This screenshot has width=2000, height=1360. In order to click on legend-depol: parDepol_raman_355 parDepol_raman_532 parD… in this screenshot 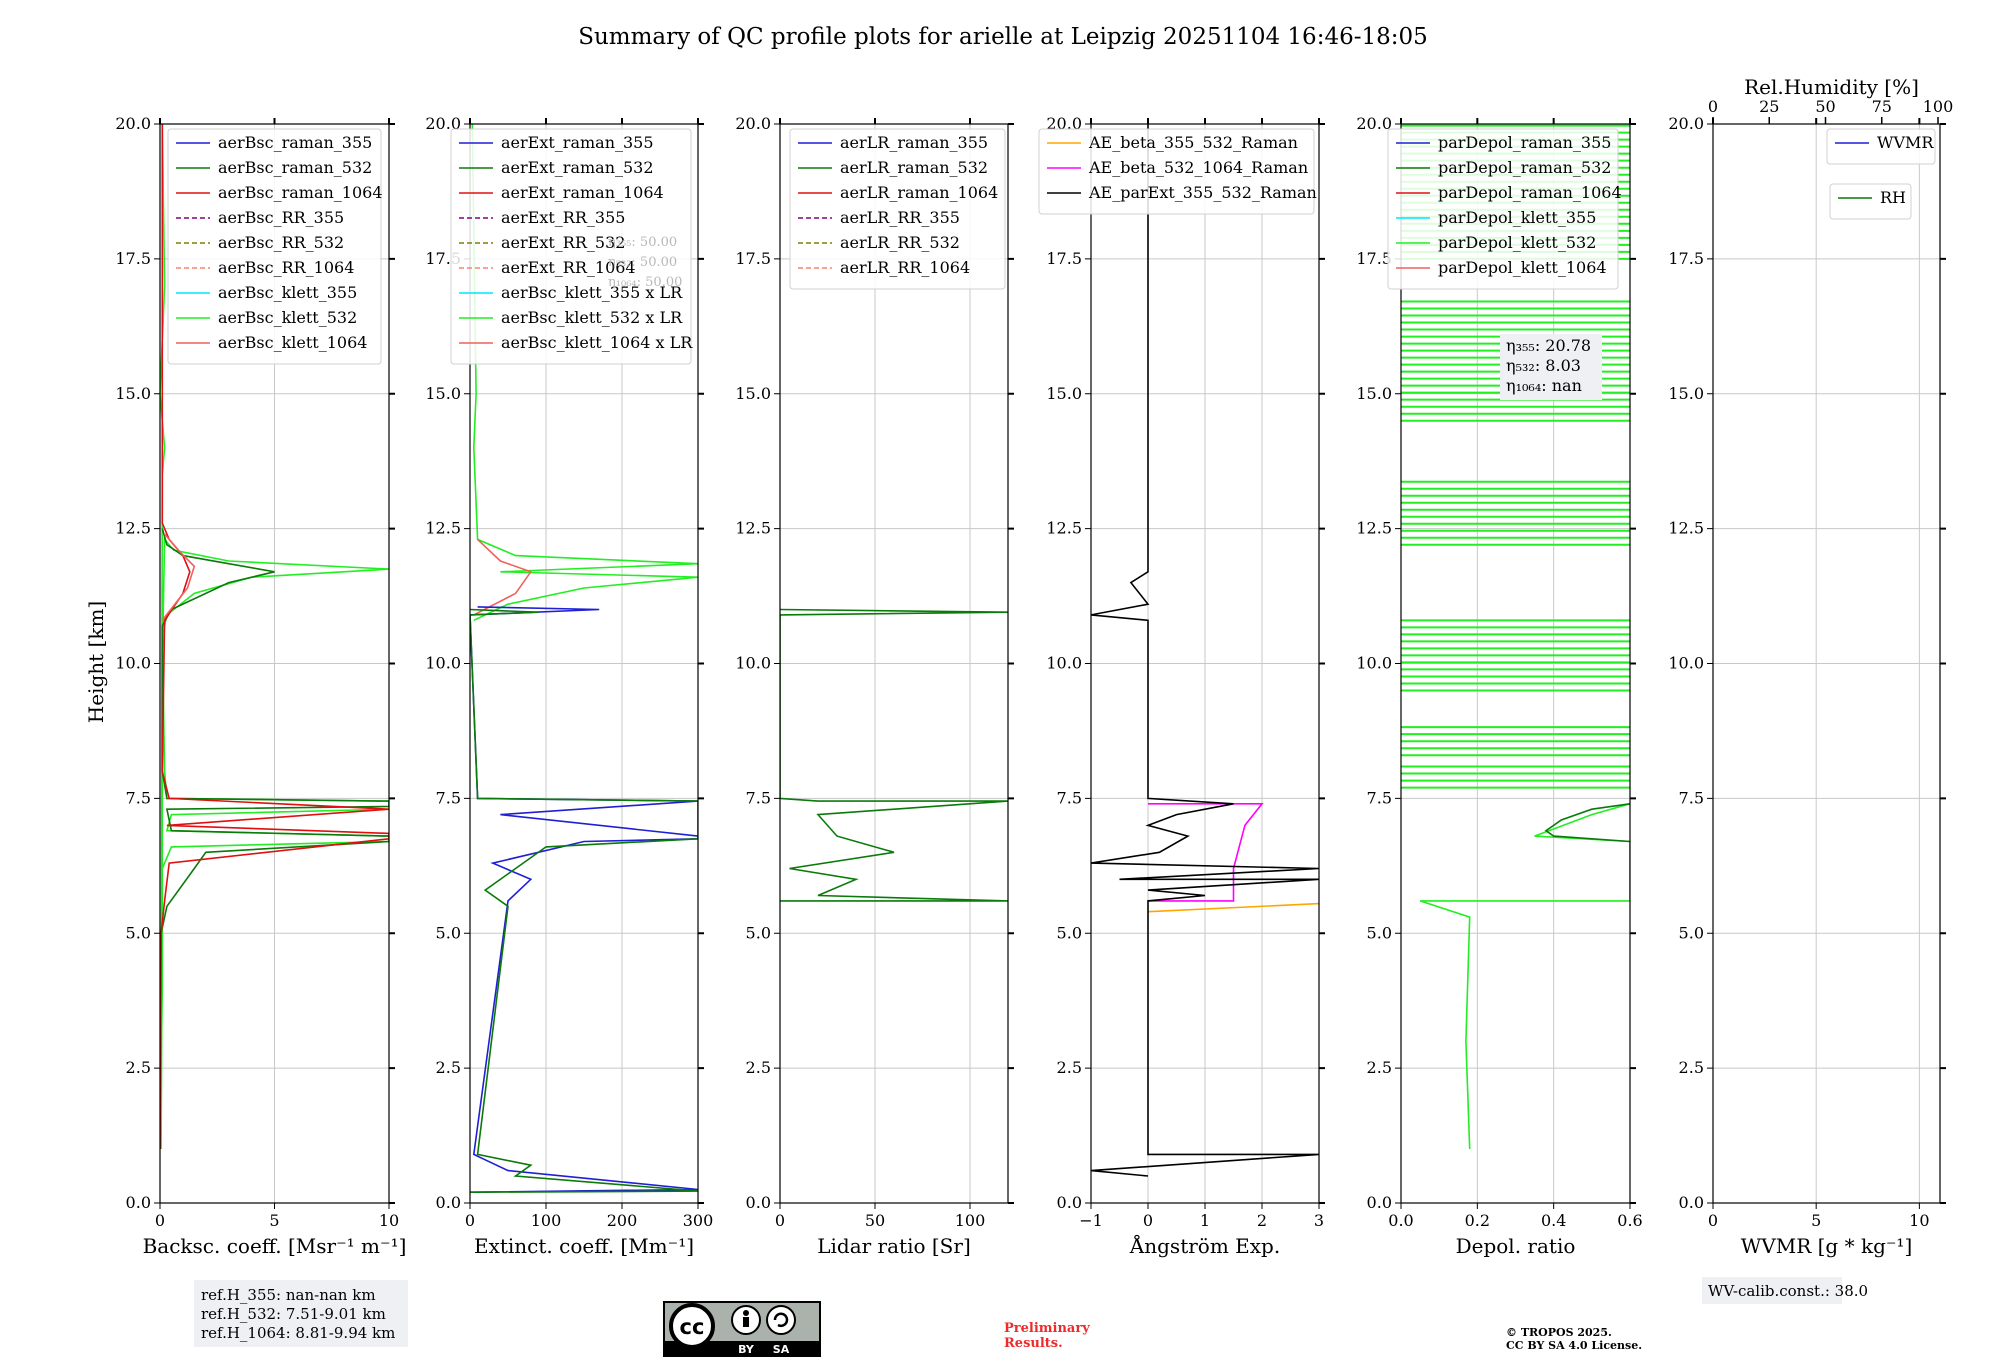, I will do `click(1504, 209)`.